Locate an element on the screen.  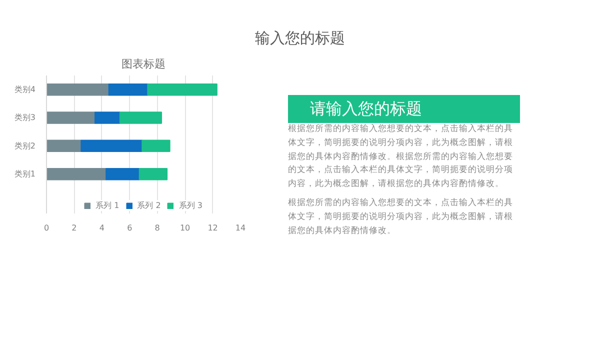
legend-label: 系列 1 is located at coordinates (108, 205).